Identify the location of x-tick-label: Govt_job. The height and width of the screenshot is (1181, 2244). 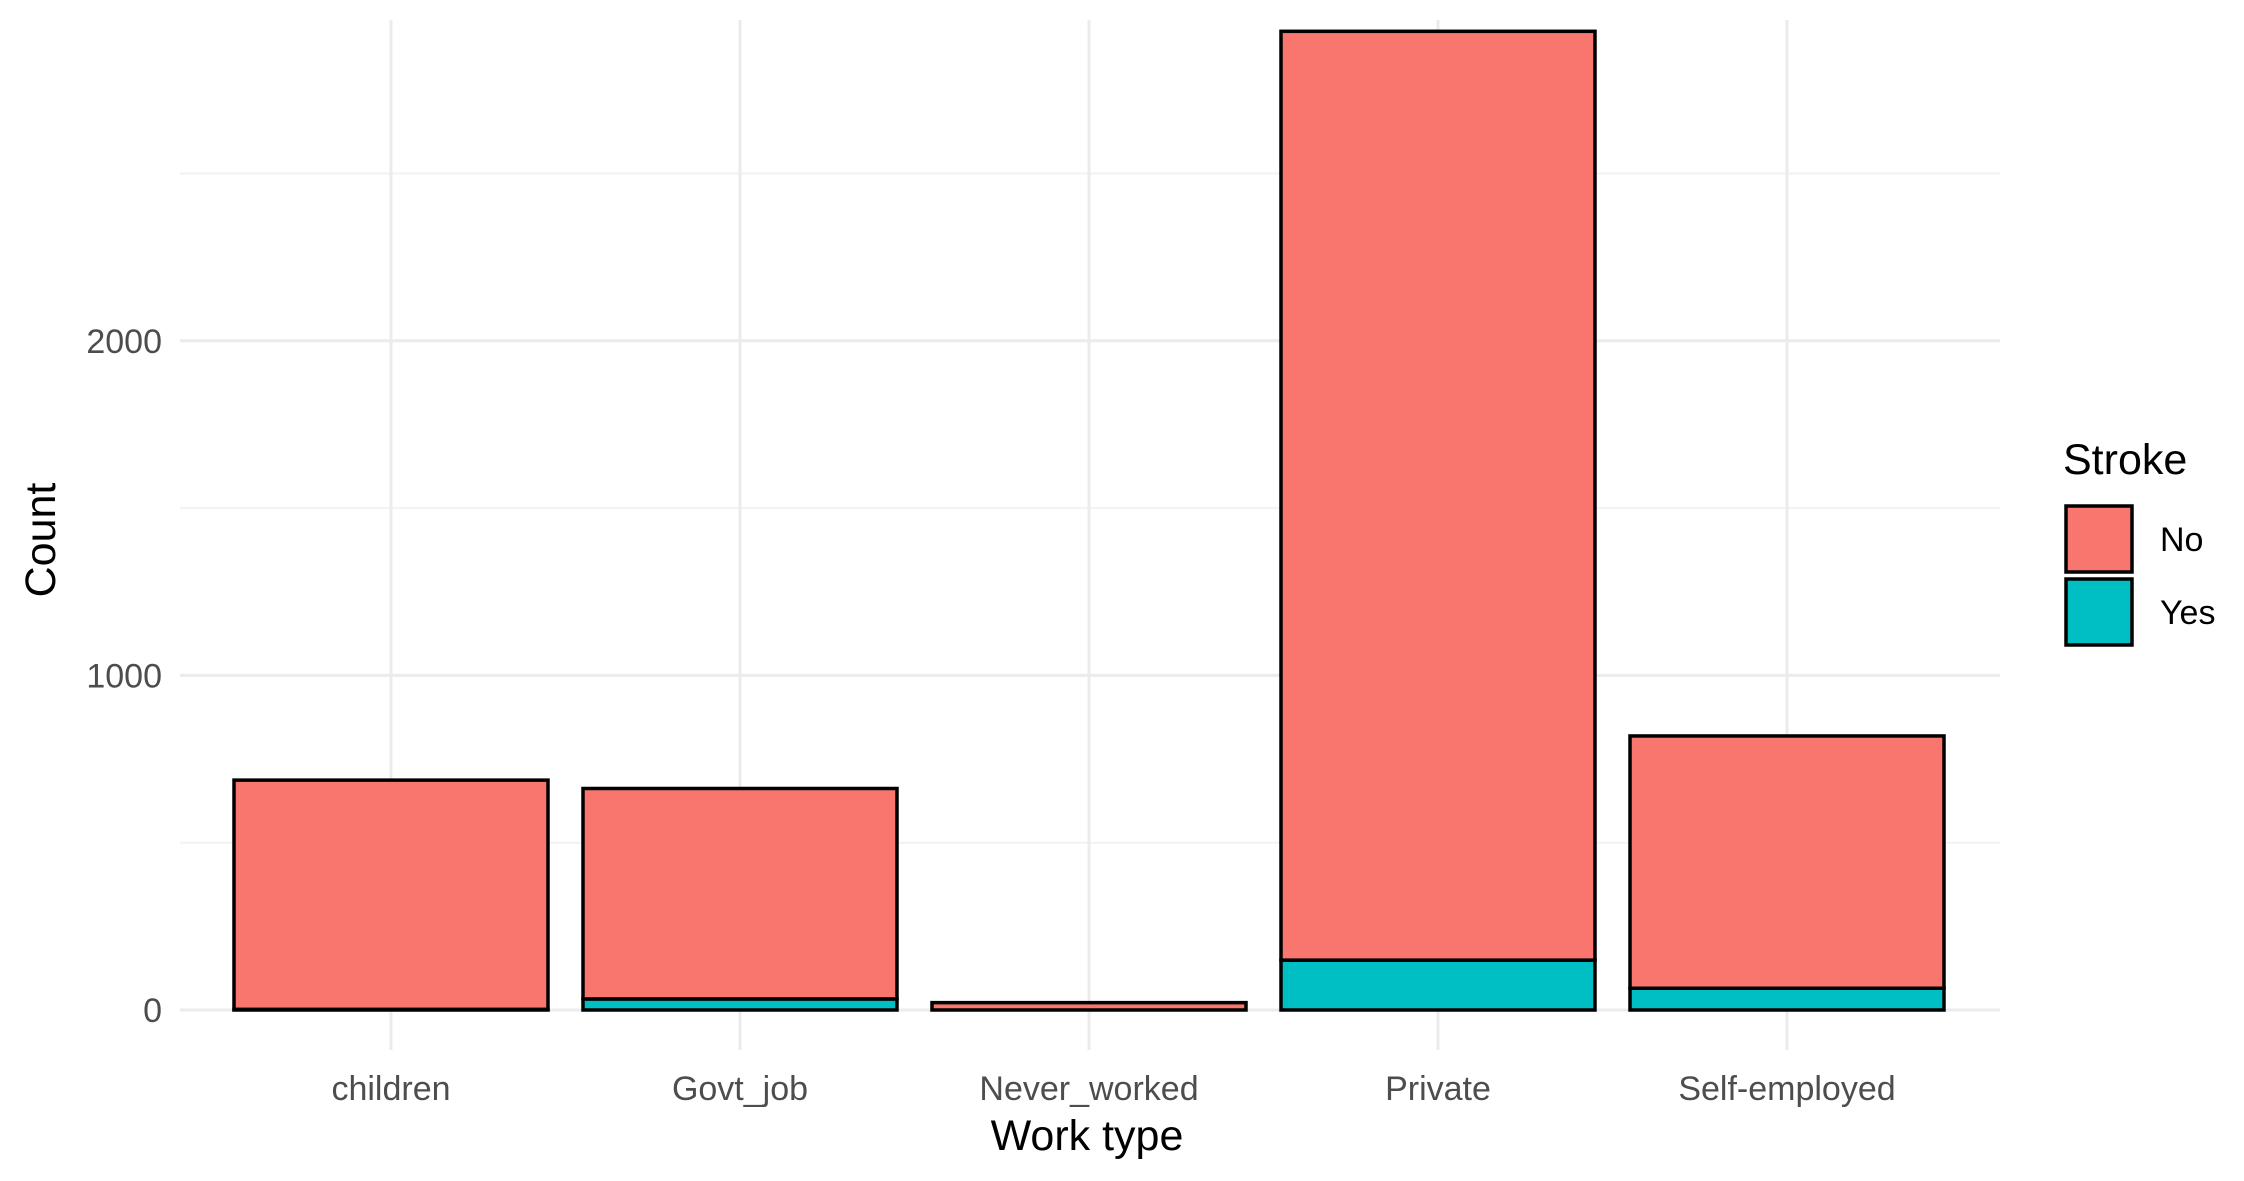
(740, 1089).